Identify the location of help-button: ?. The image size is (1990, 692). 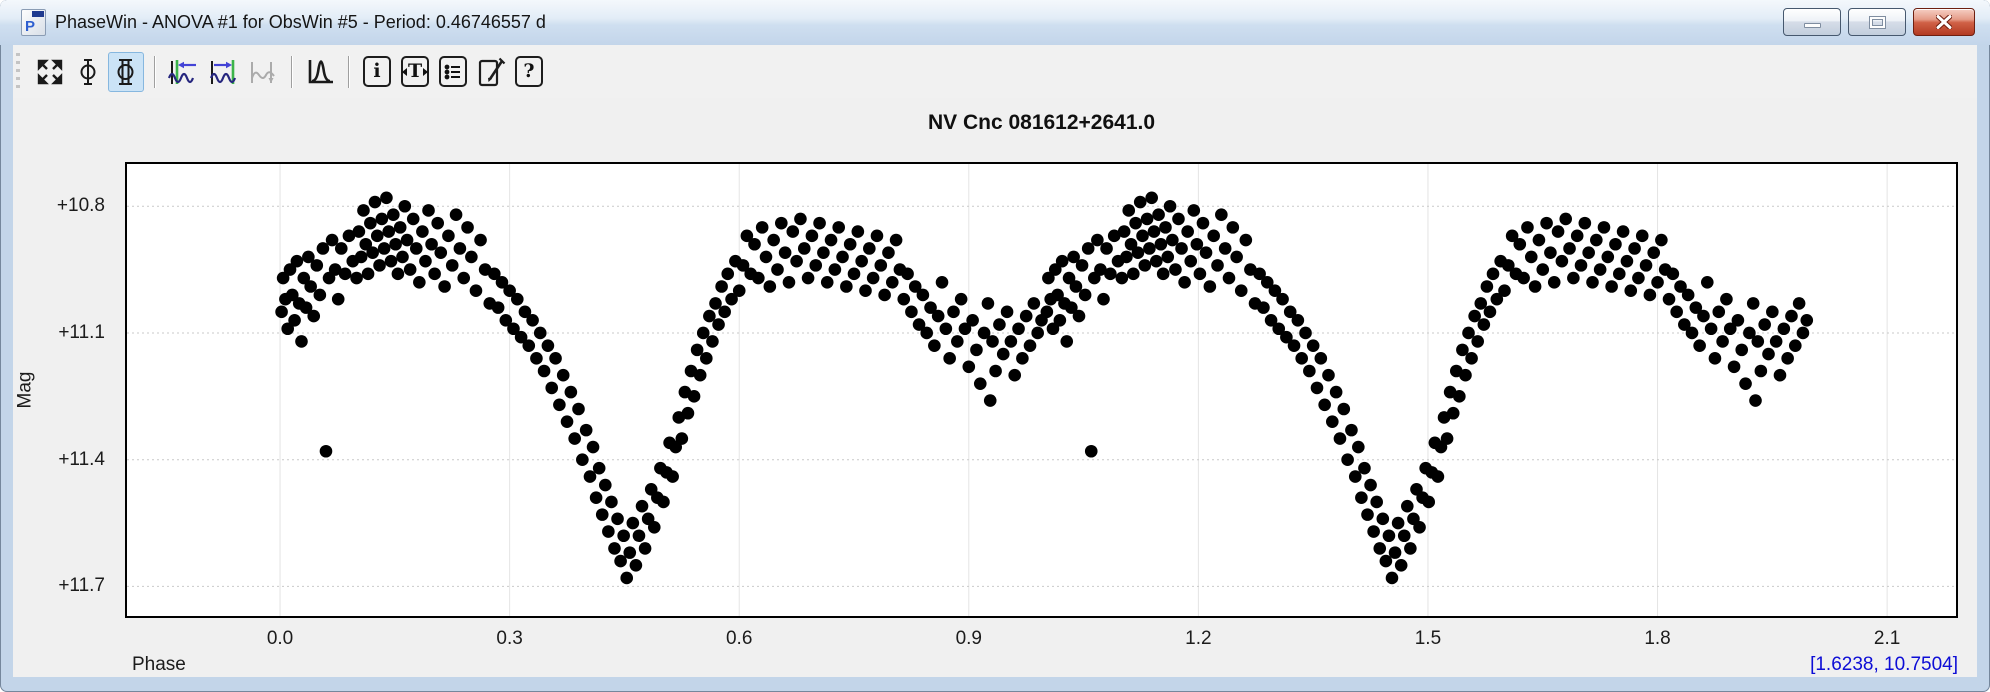
(529, 72).